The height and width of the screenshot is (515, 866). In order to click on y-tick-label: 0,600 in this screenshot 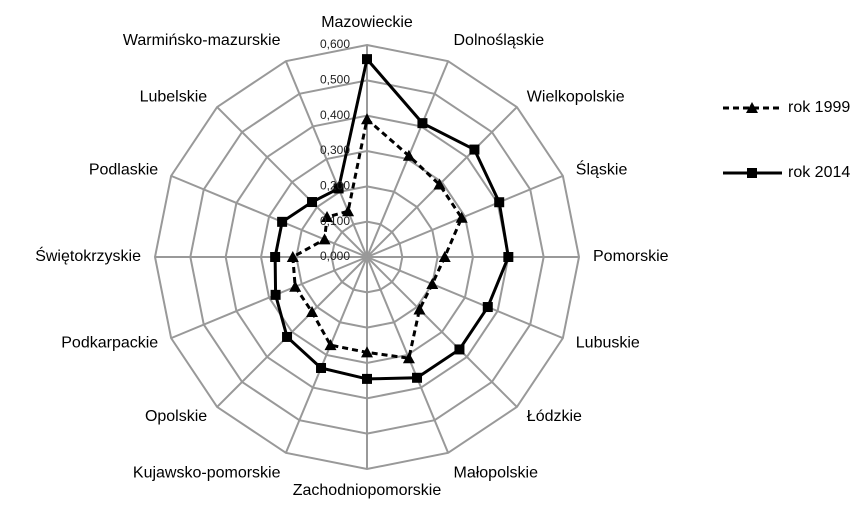, I will do `click(335, 44)`.